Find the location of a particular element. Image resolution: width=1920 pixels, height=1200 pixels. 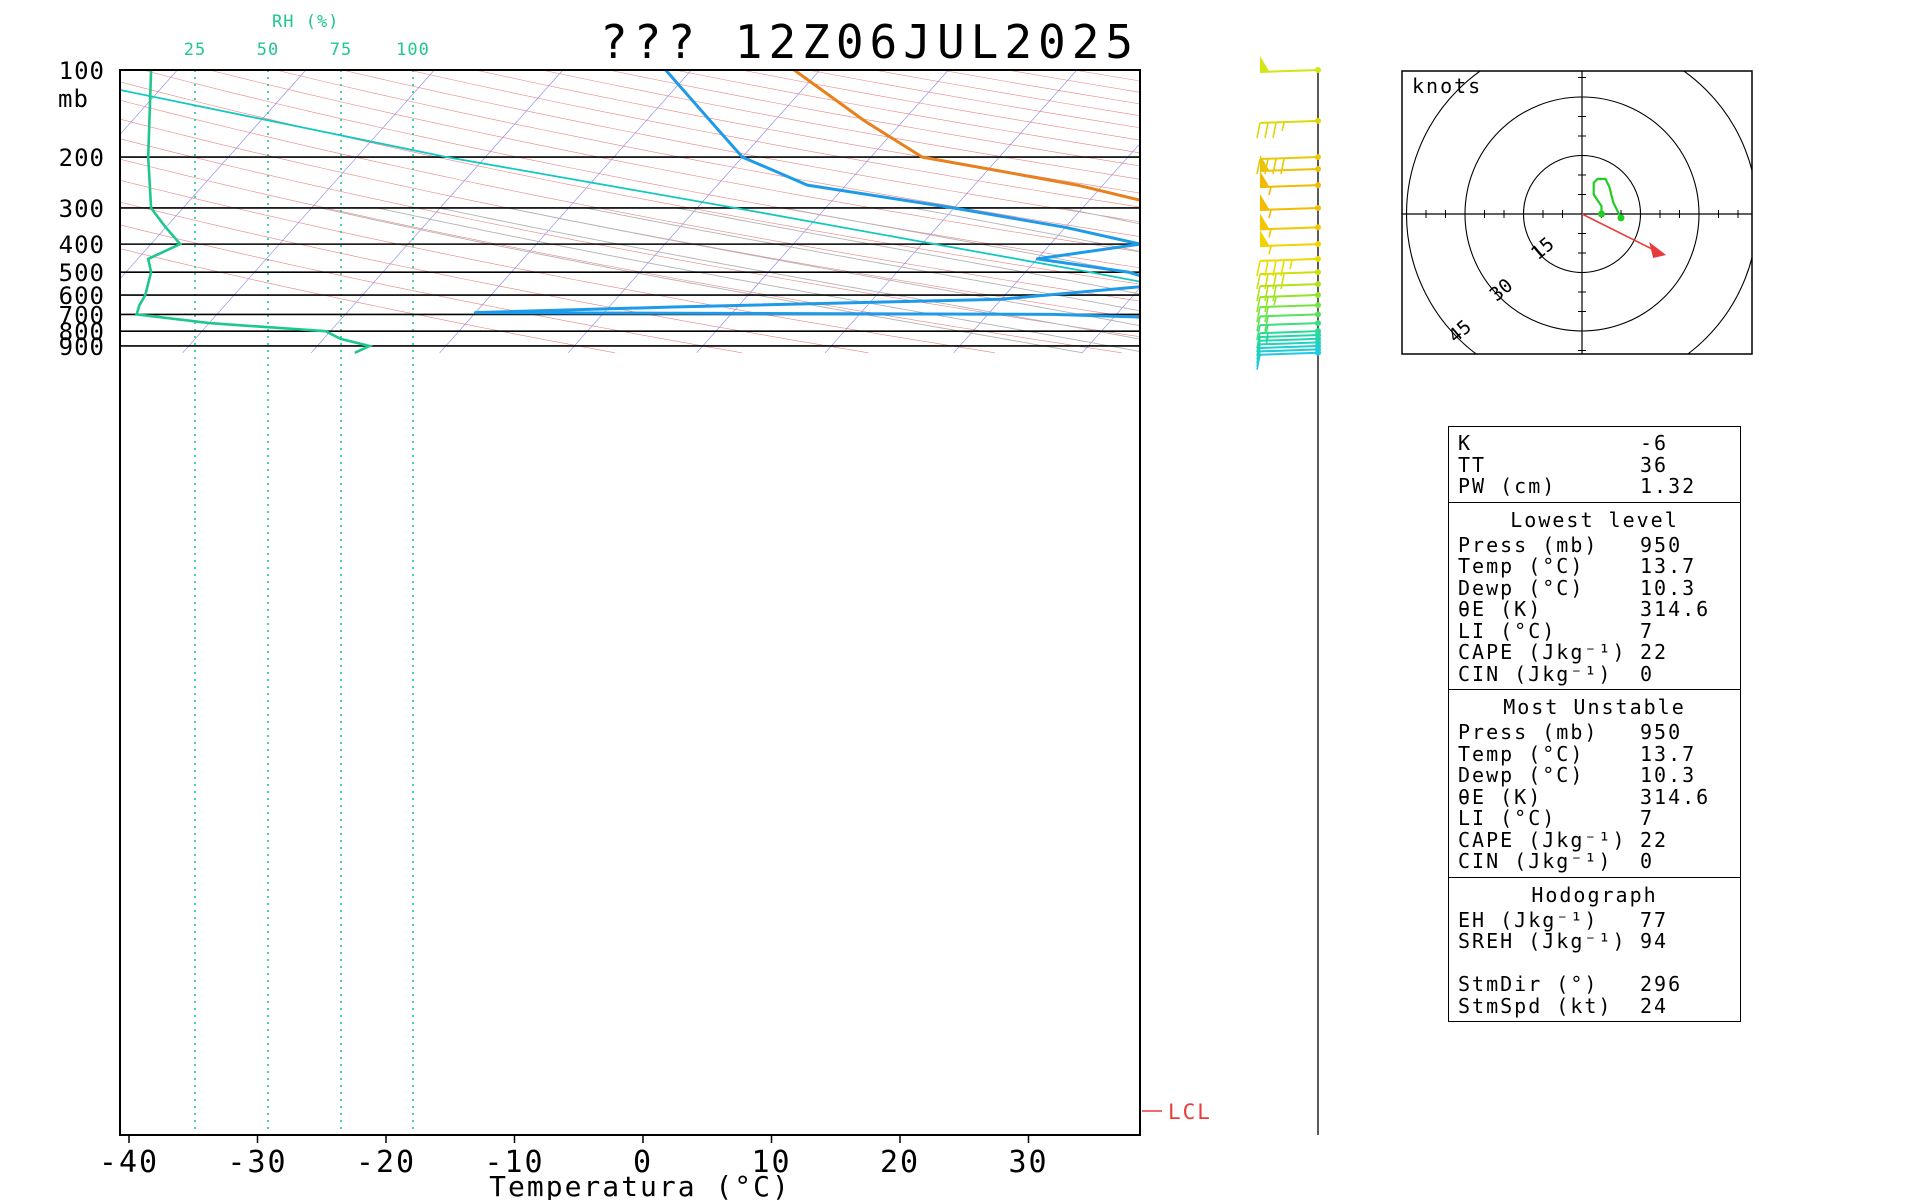

pressure-label: 800 is located at coordinates (82, 332).